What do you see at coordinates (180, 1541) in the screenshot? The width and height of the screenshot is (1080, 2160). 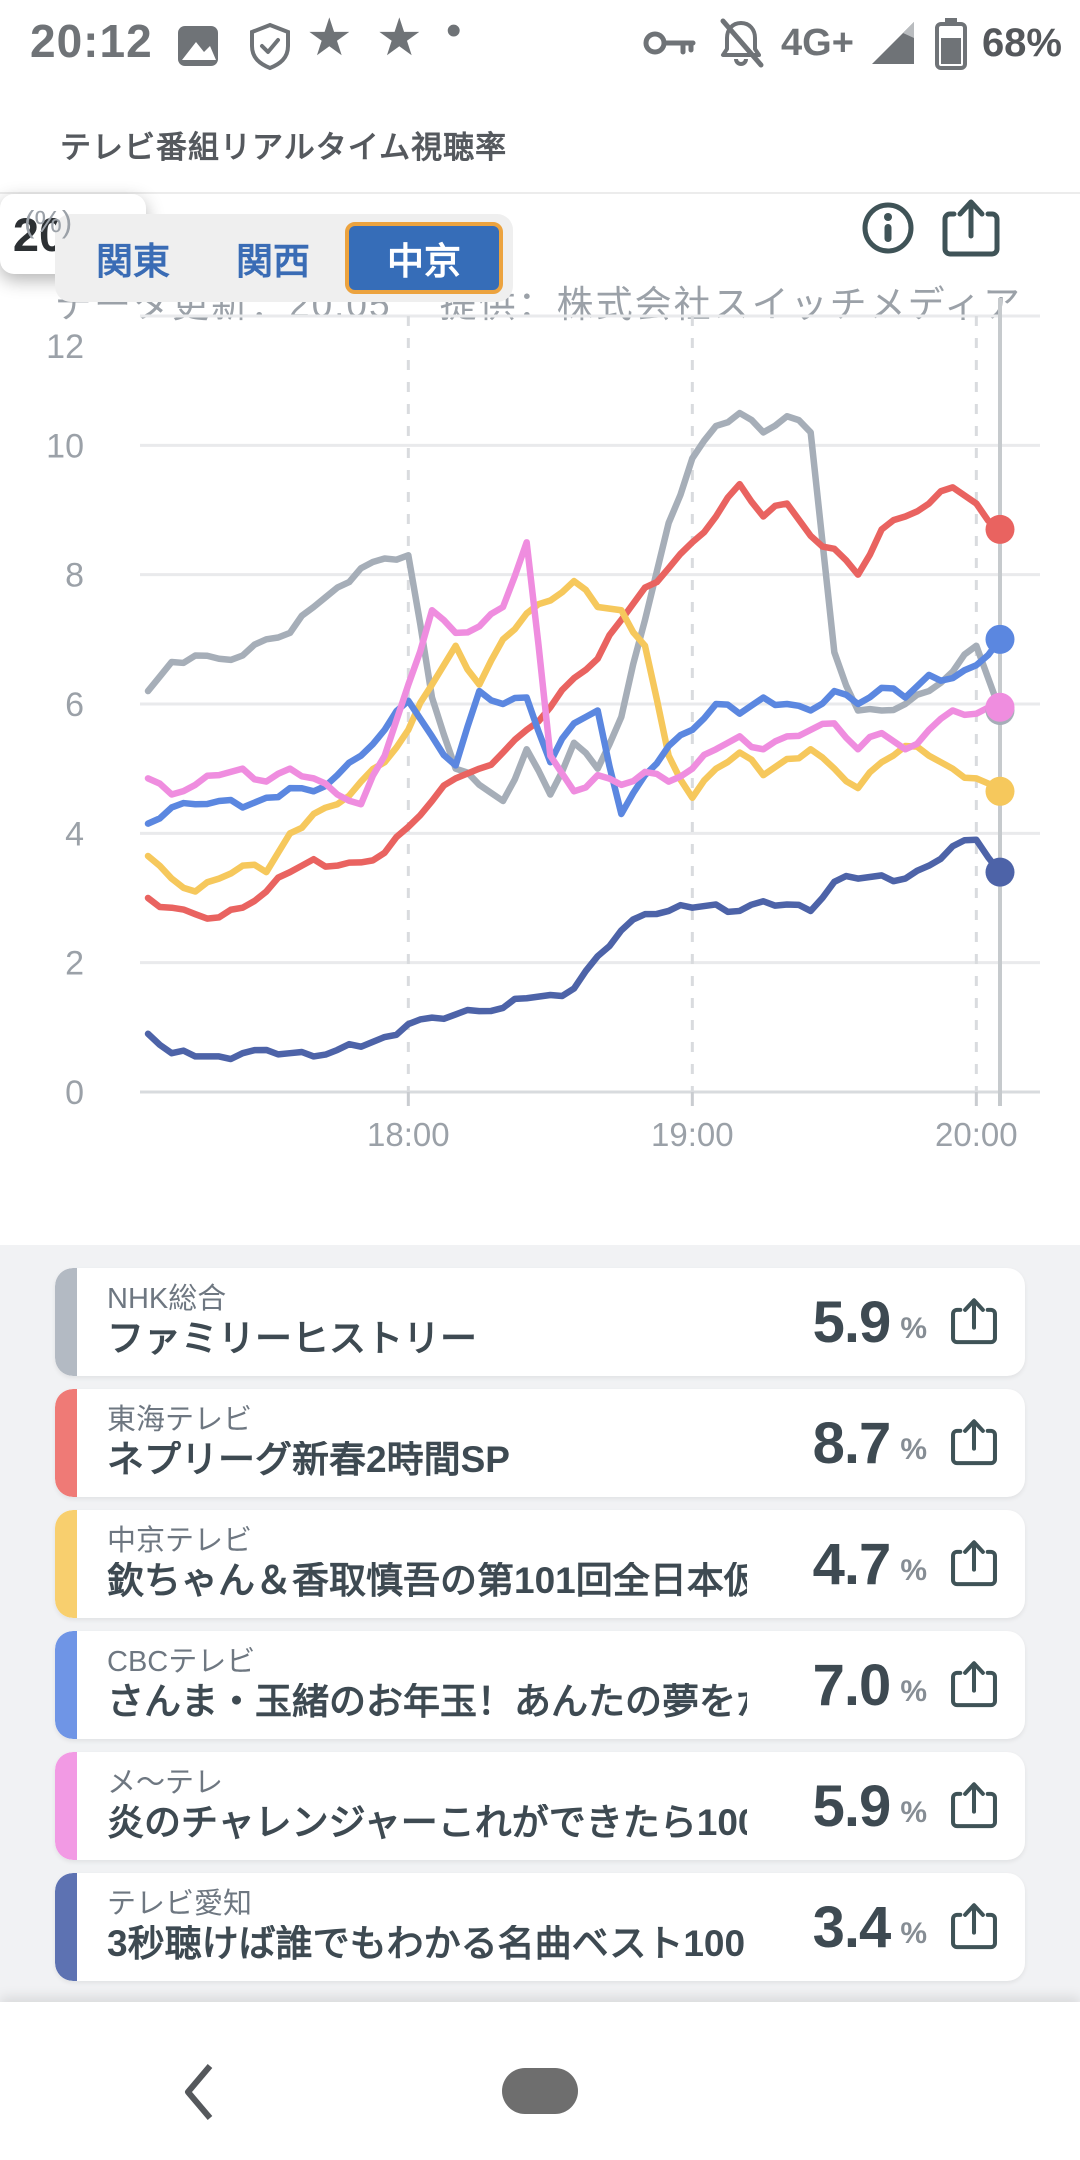 I see `channel-name: 中京テレビ` at bounding box center [180, 1541].